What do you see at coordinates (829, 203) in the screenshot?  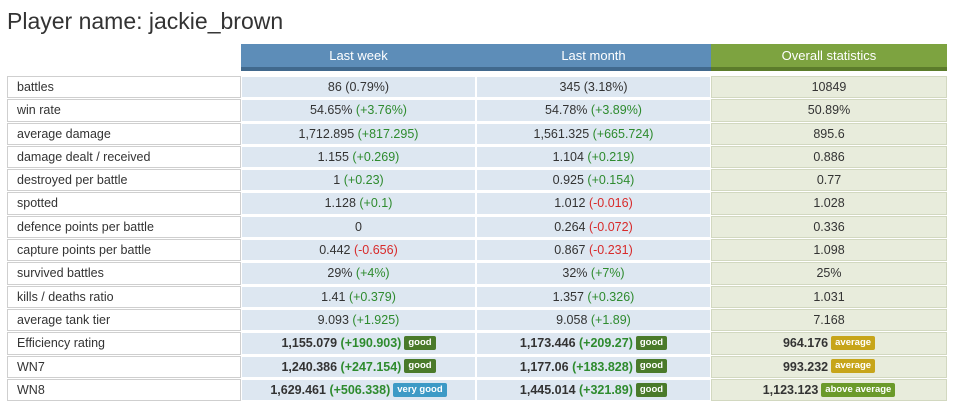 I see `cell-overall: 1.028` at bounding box center [829, 203].